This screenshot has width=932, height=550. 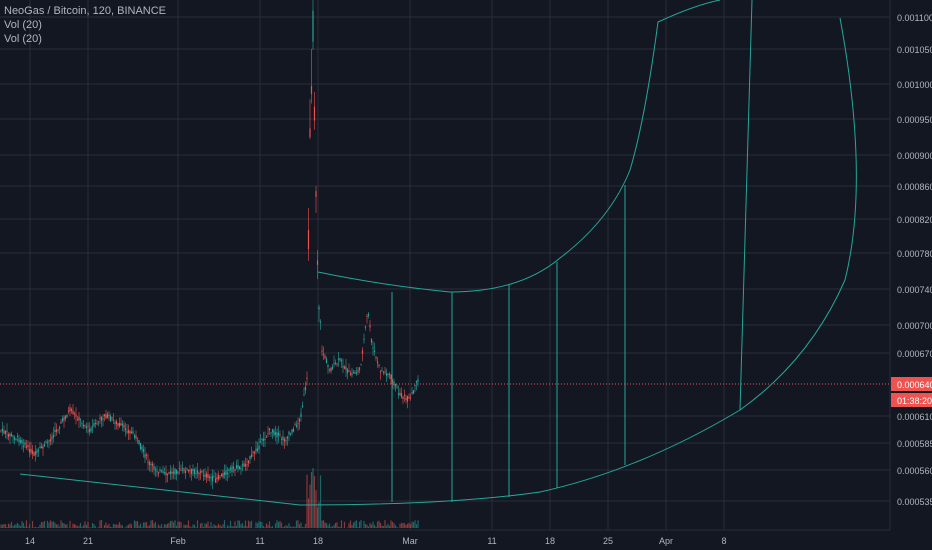 I want to click on price-axis-background, so click(x=911, y=275).